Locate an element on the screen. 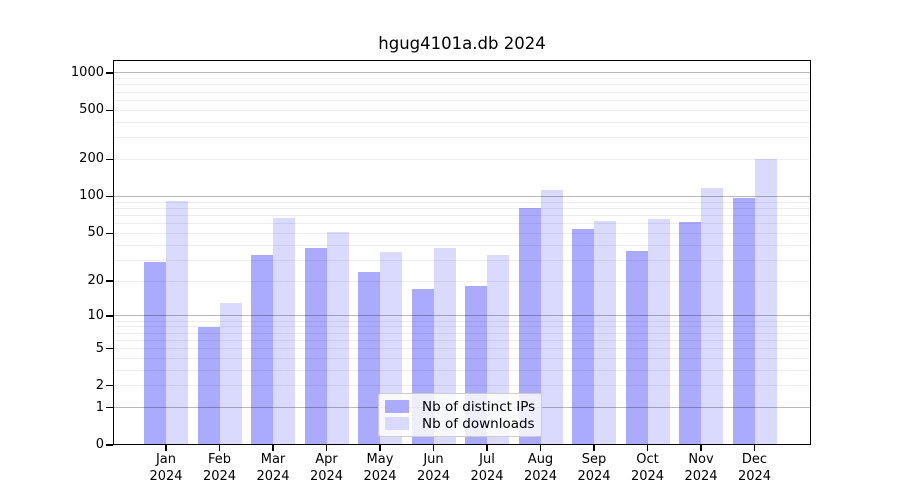  legend-label-downloads: Nb of downloads is located at coordinates (478, 423).